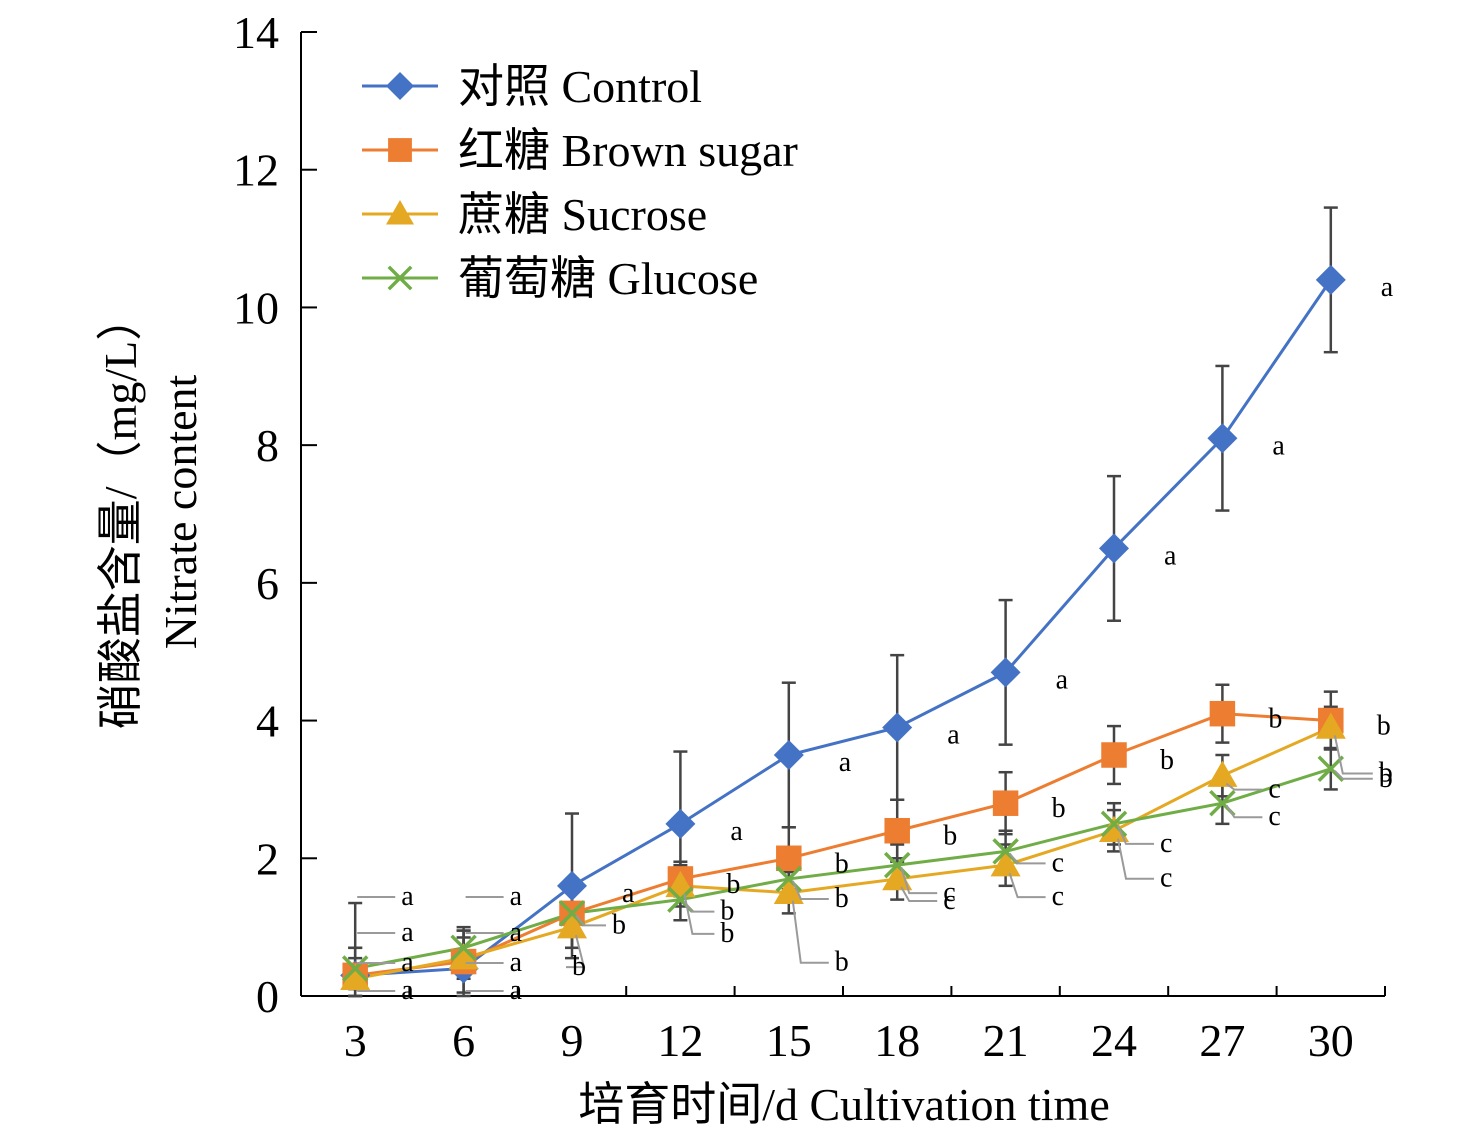  I want to click on y-axis-title-line2: Nitrate content, so click(180, 511).